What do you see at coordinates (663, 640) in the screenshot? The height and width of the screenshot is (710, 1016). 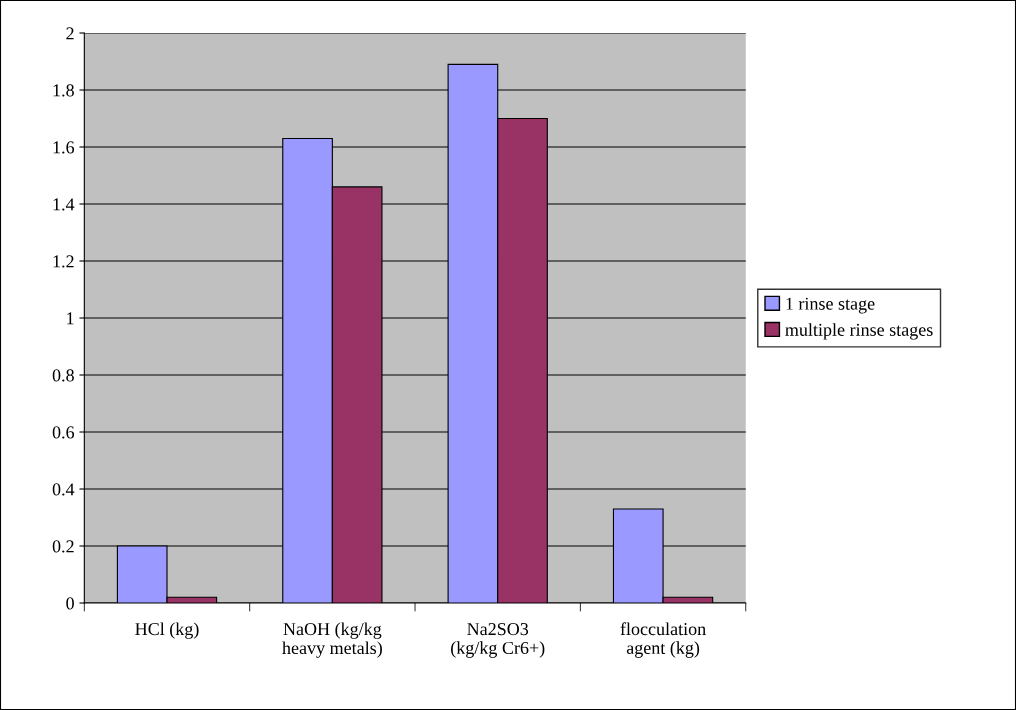 I see `x-tick-label: flocculation agent (kg)` at bounding box center [663, 640].